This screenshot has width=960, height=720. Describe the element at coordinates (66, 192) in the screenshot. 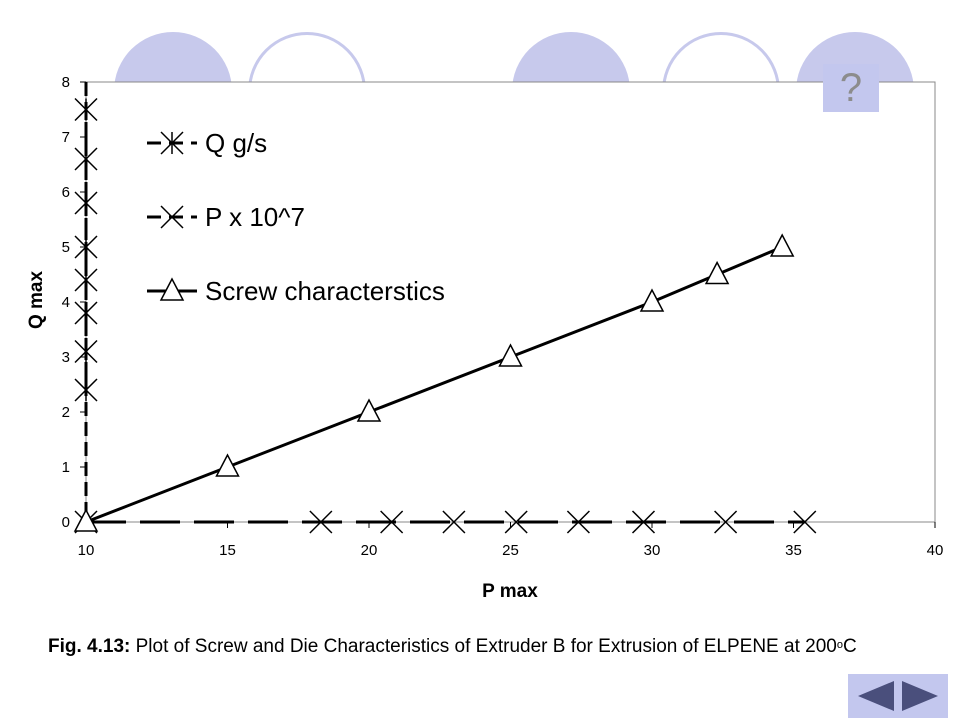

I see `y-tick-label: 6` at that location.